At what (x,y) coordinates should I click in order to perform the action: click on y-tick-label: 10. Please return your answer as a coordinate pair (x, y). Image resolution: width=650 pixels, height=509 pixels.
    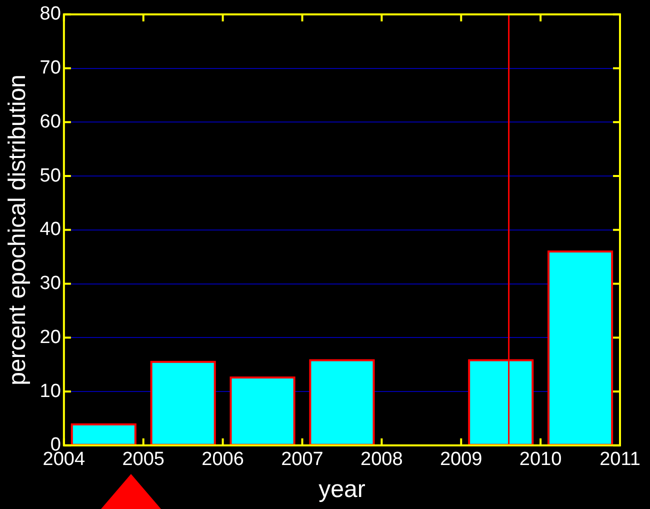
    Looking at the image, I should click on (50, 391).